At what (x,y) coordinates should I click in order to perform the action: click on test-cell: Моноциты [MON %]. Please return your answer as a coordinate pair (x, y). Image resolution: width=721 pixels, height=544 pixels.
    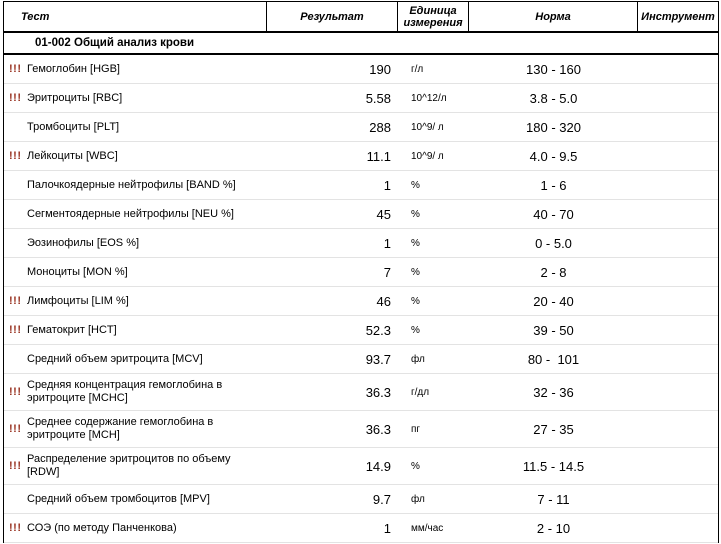
    Looking at the image, I should click on (135, 272).